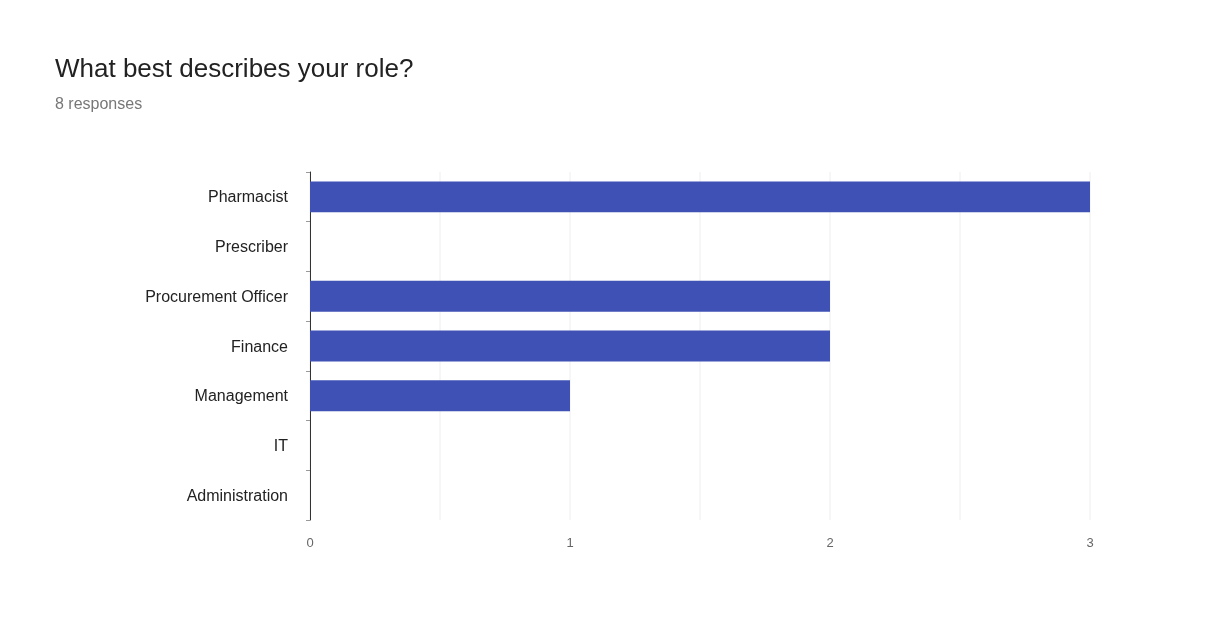 Image resolution: width=1211 pixels, height=618 pixels. Describe the element at coordinates (234, 68) in the screenshot. I see `chart-title: What best describes your role?` at that location.